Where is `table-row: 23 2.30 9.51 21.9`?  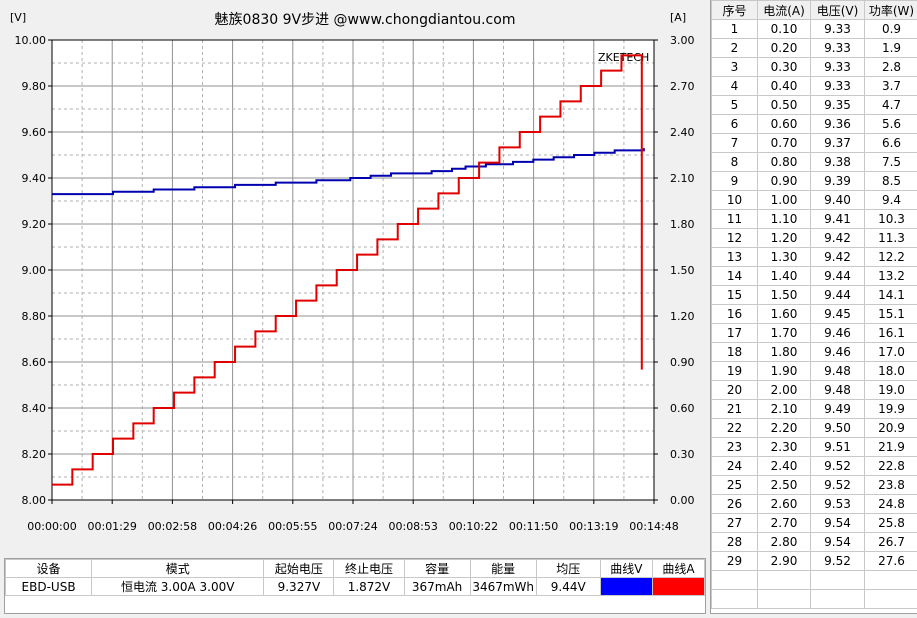 table-row: 23 2.30 9.51 21.9 is located at coordinates (814, 447).